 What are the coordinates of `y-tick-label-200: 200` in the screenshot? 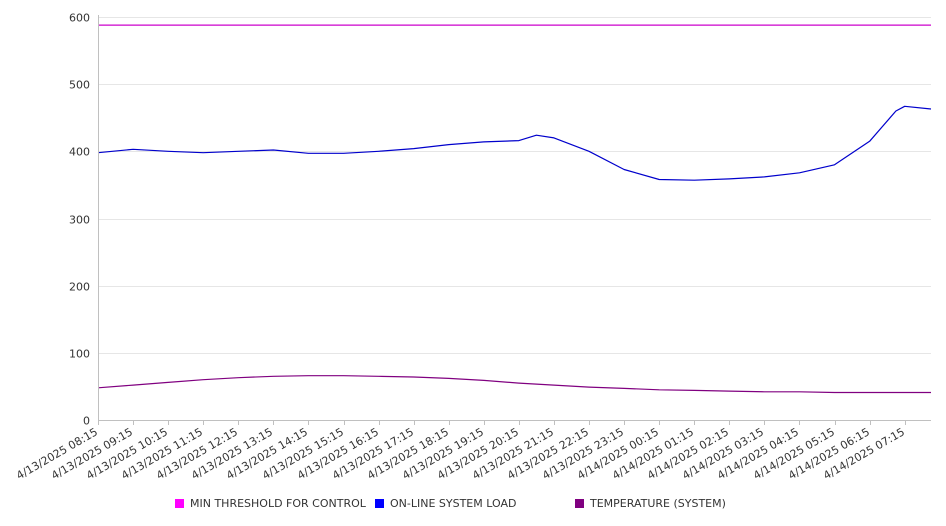 It's located at (79, 287).